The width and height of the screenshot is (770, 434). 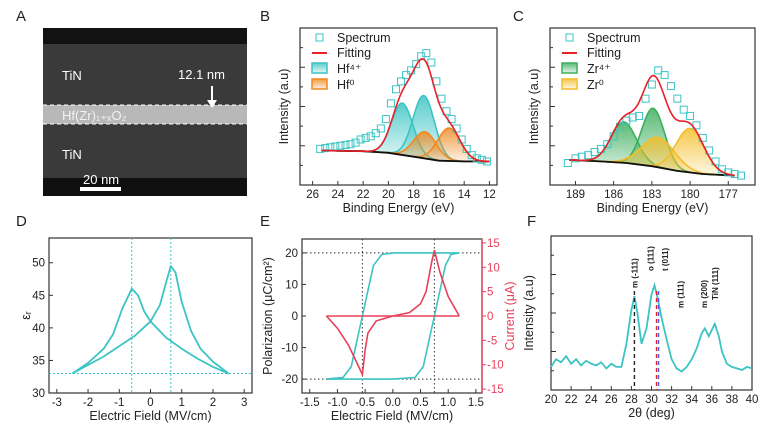 What do you see at coordinates (145, 36) in the screenshot?
I see `tem-top-dark-band` at bounding box center [145, 36].